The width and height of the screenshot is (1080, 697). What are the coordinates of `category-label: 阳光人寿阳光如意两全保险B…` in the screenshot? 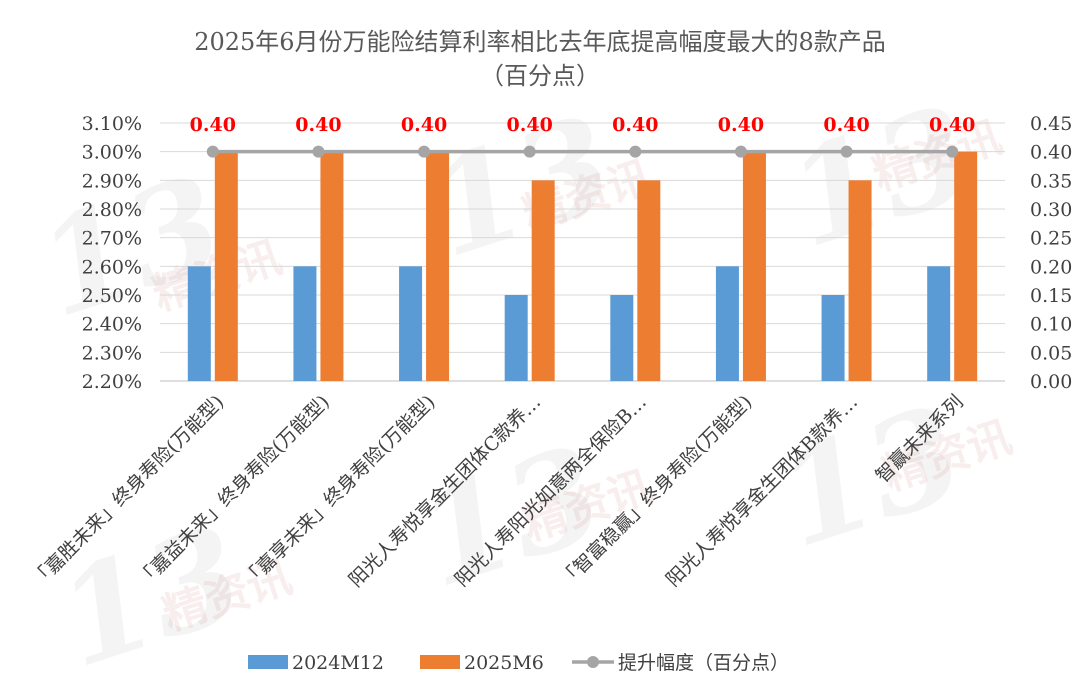 It's located at (551, 491).